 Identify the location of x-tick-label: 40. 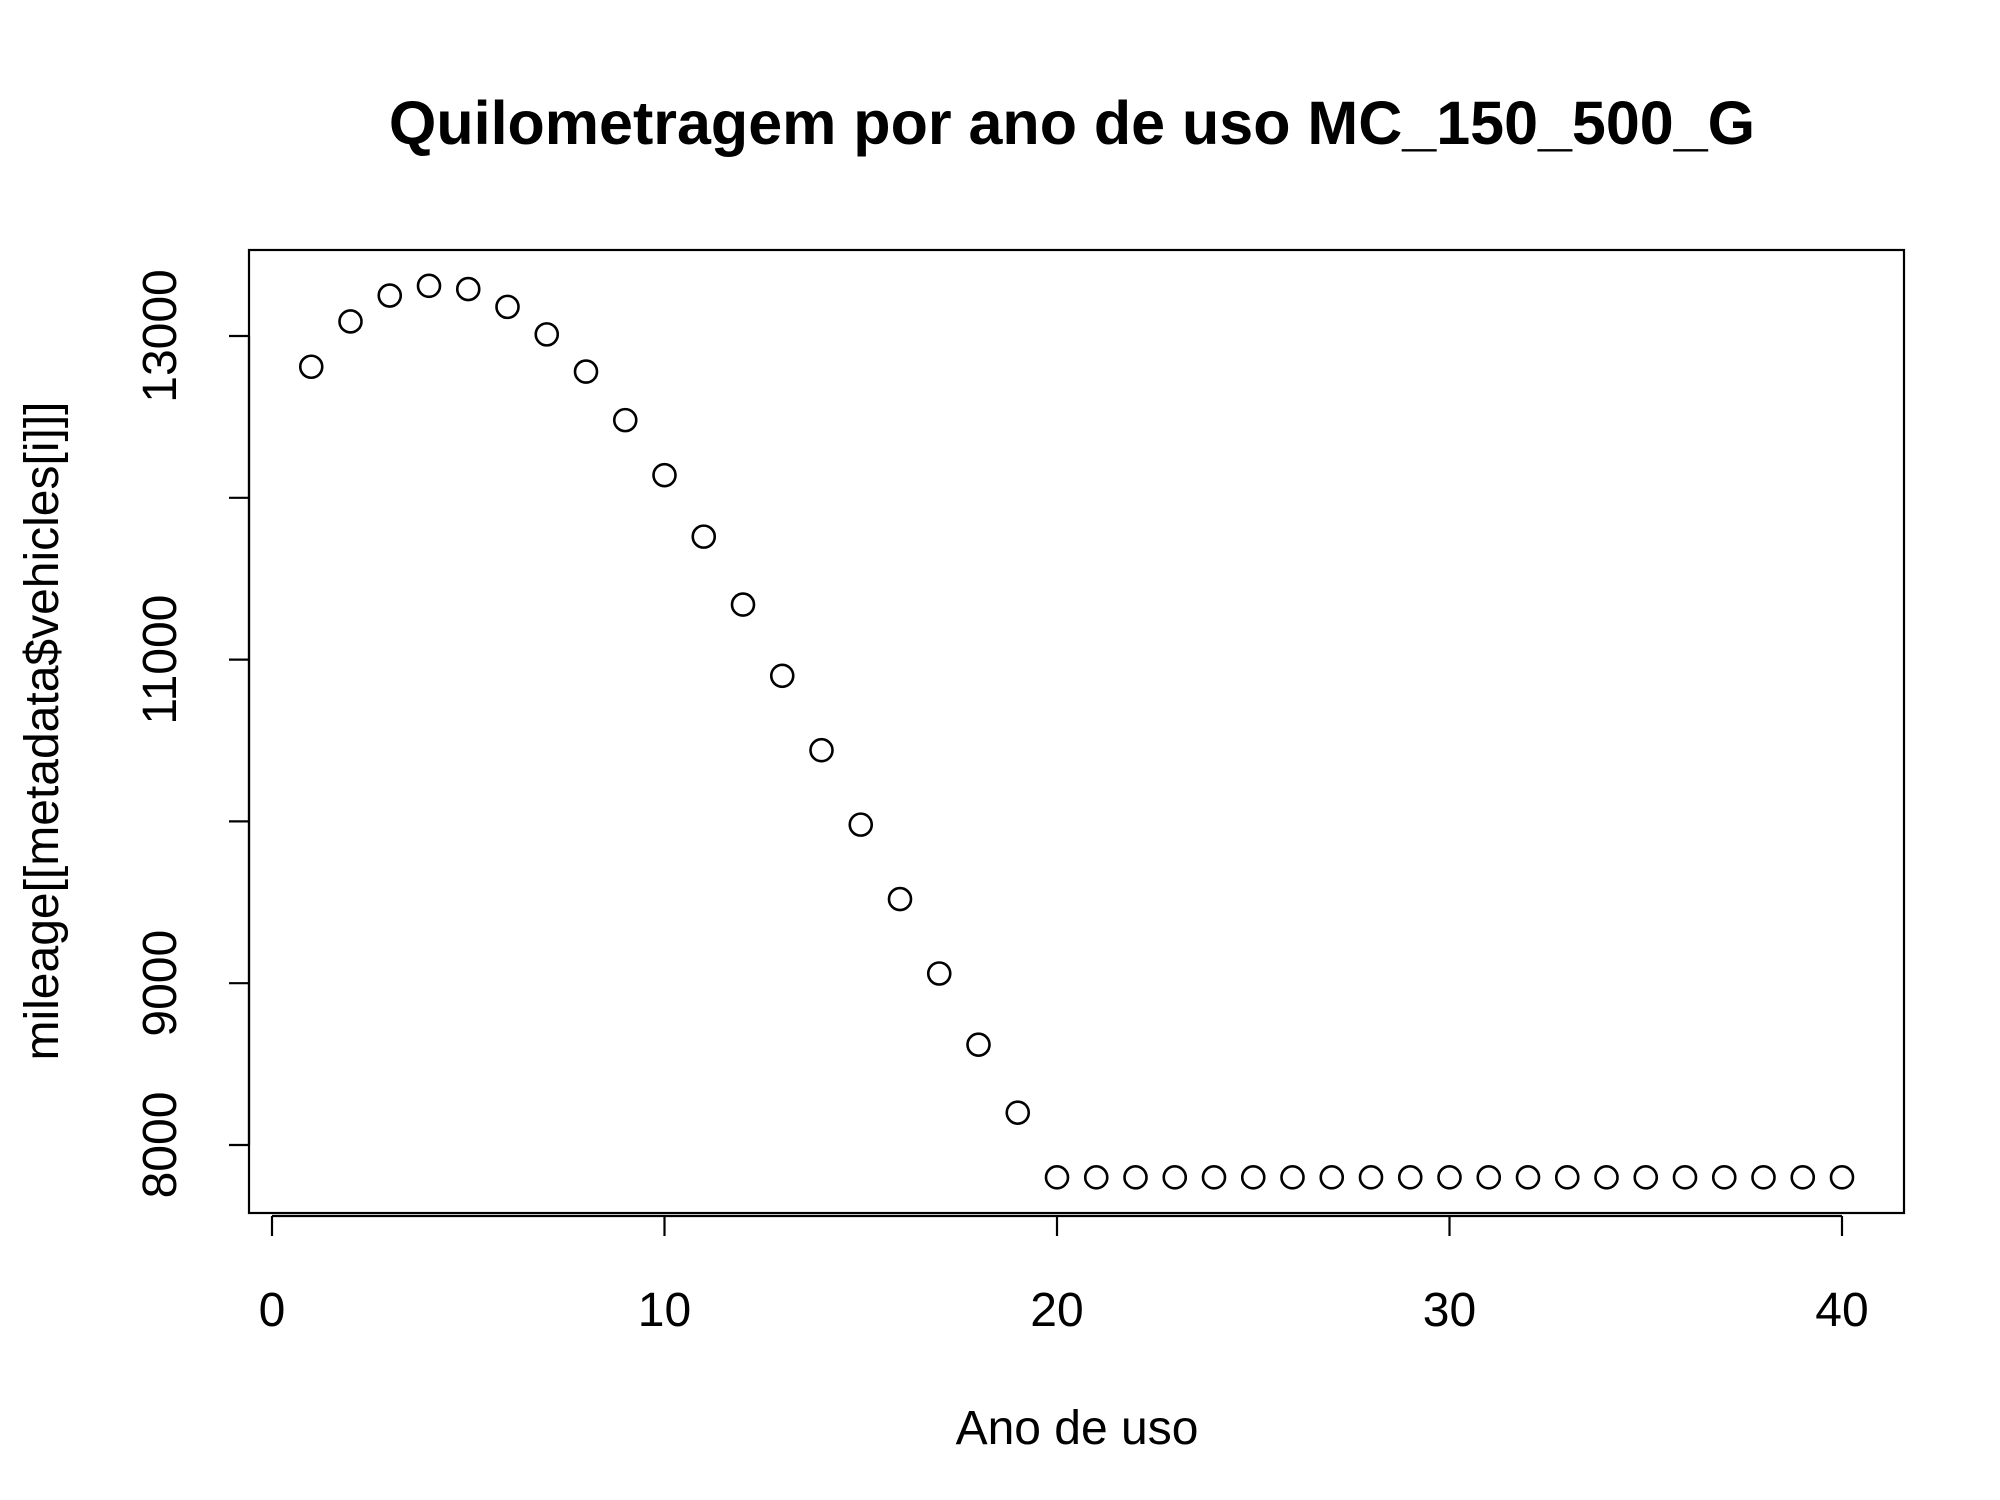
(1841, 1310).